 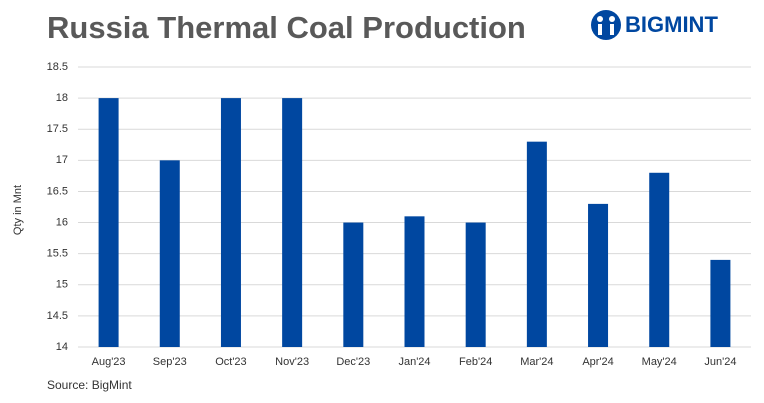 What do you see at coordinates (57, 316) in the screenshot?
I see `y-tick-label: 14.5` at bounding box center [57, 316].